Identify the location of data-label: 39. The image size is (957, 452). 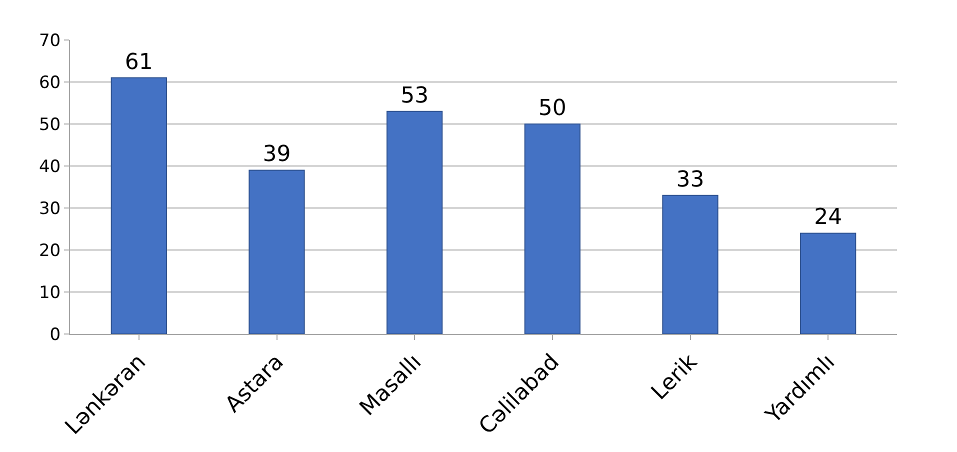
(276, 155).